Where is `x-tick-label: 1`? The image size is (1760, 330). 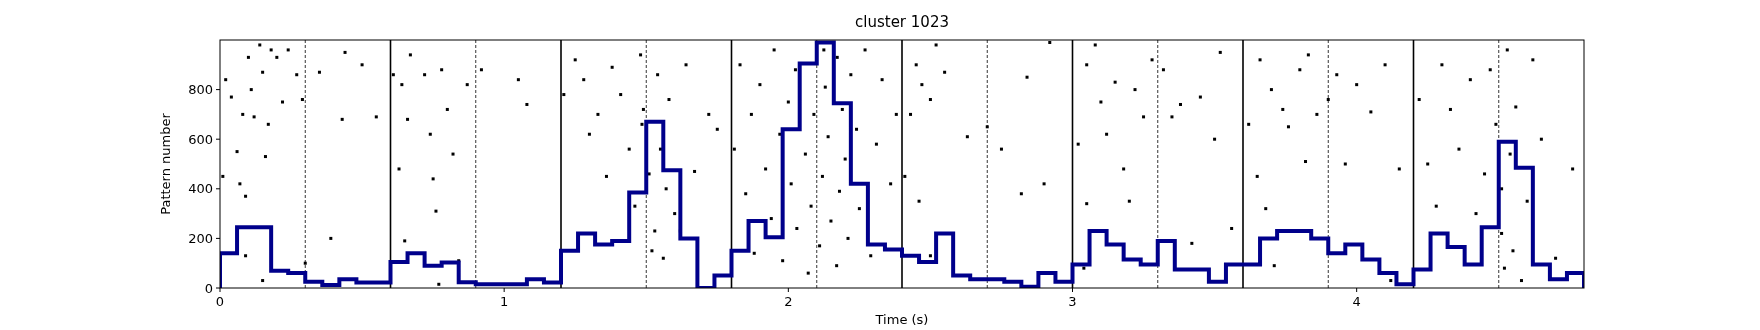
x-tick-label: 1 is located at coordinates (504, 301).